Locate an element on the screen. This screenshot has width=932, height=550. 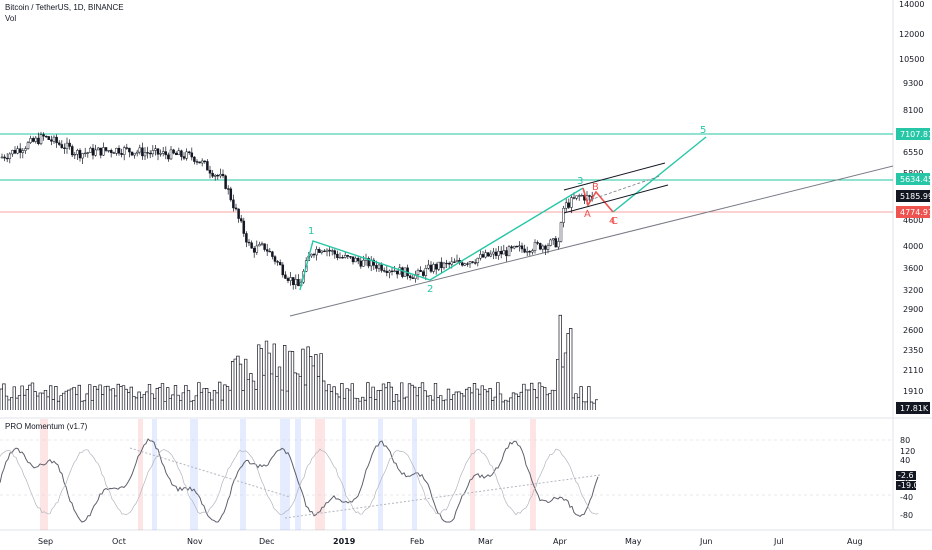
wave-label-b: B is located at coordinates (595, 187).